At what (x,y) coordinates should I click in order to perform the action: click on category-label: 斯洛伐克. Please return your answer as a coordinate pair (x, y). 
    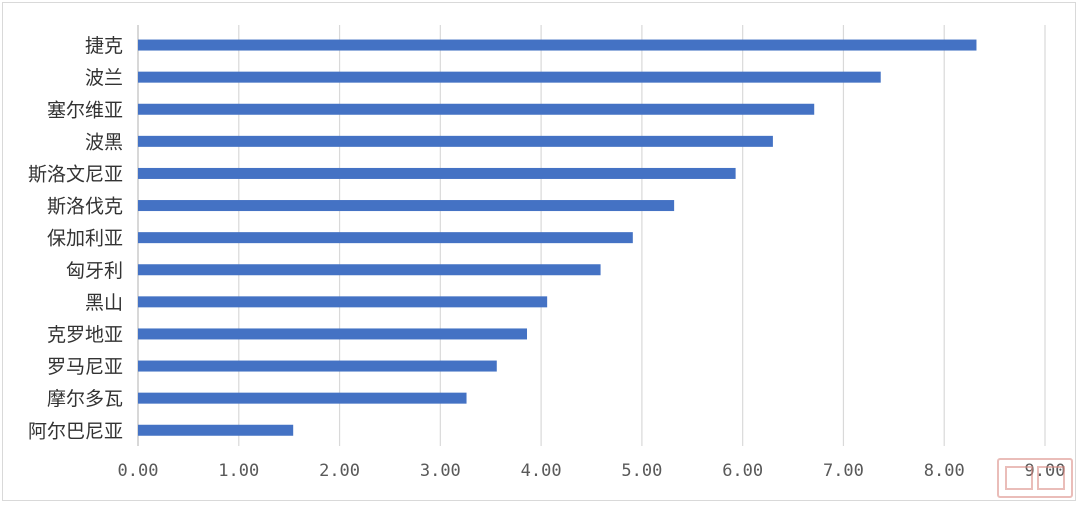
    Looking at the image, I should click on (85, 207).